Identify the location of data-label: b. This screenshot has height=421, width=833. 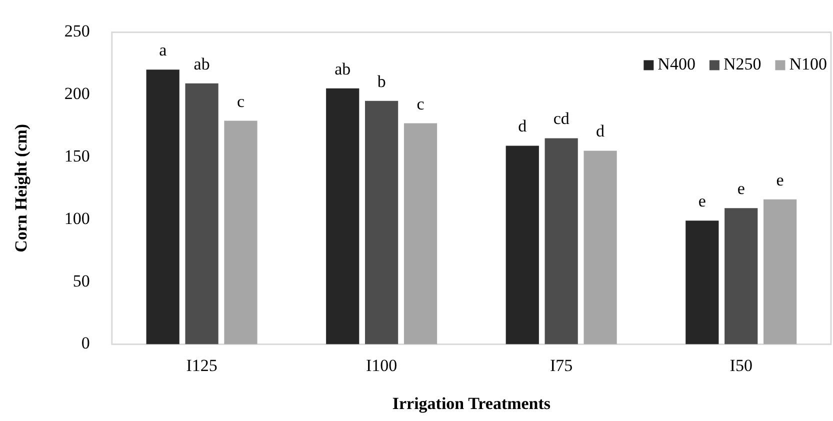
(381, 81).